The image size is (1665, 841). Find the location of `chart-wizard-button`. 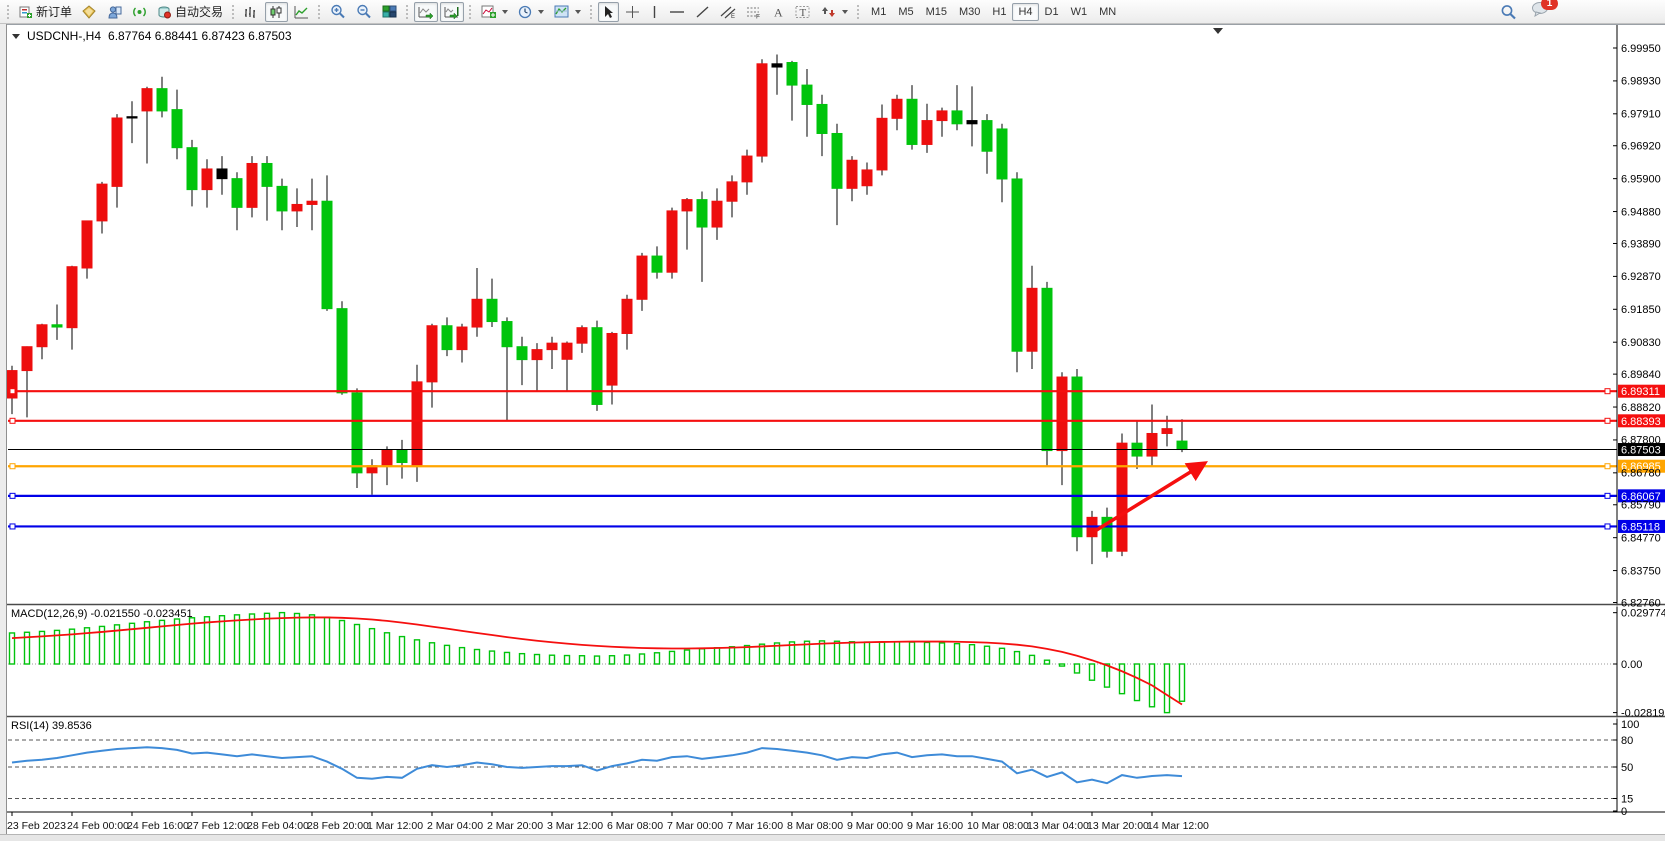

chart-wizard-button is located at coordinates (89, 12).